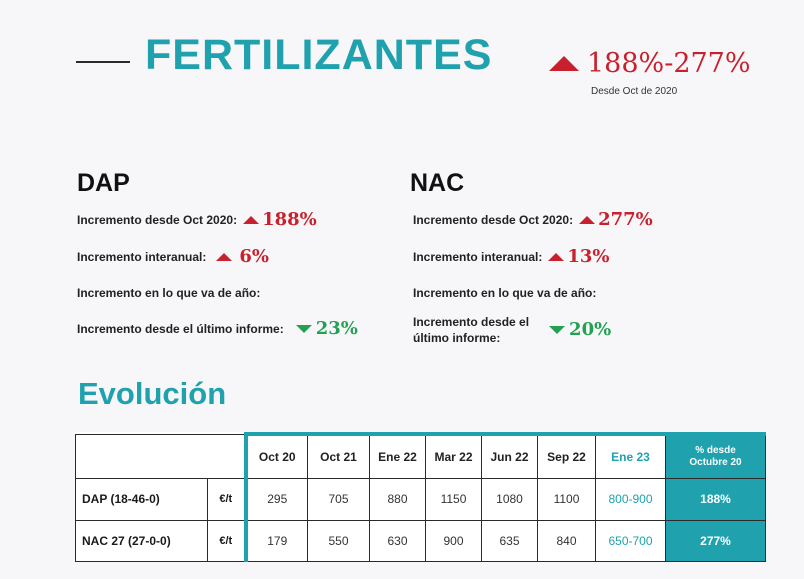  I want to click on value-cell-current: 650-700, so click(630, 540).